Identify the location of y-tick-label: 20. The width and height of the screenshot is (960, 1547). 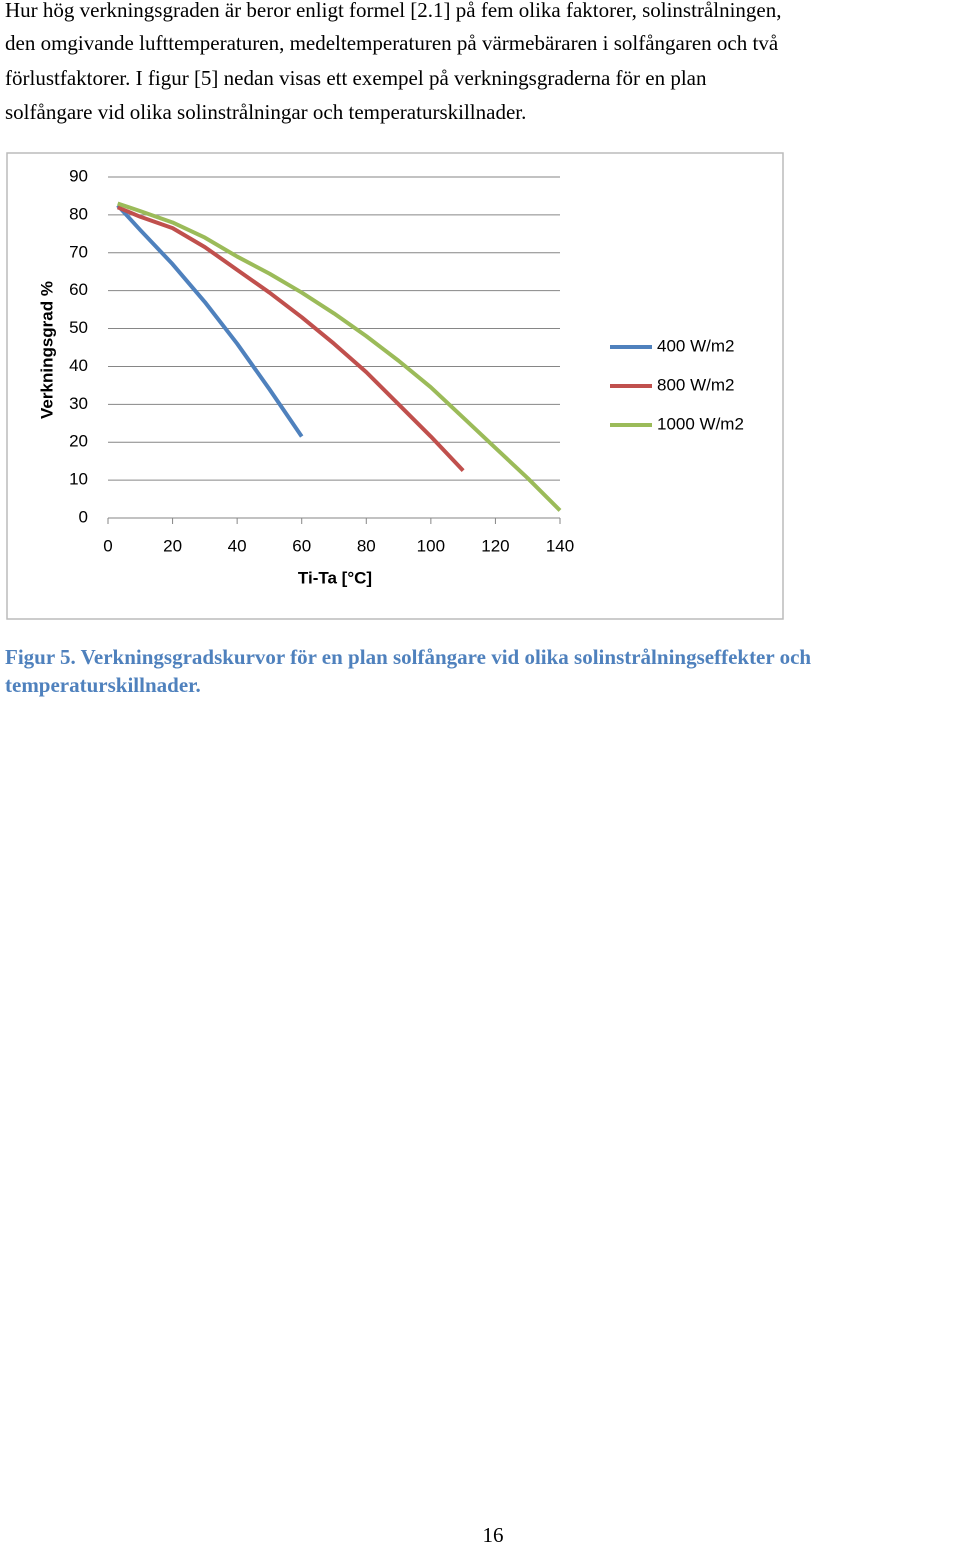
(78, 441).